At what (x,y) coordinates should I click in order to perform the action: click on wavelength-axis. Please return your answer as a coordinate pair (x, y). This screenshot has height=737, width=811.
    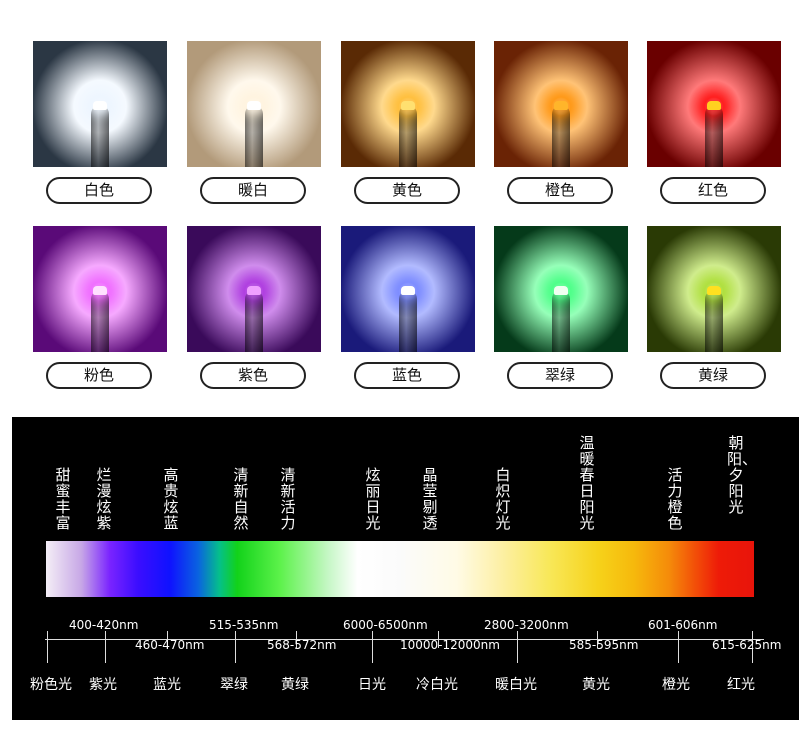
    Looking at the image, I should click on (404, 639).